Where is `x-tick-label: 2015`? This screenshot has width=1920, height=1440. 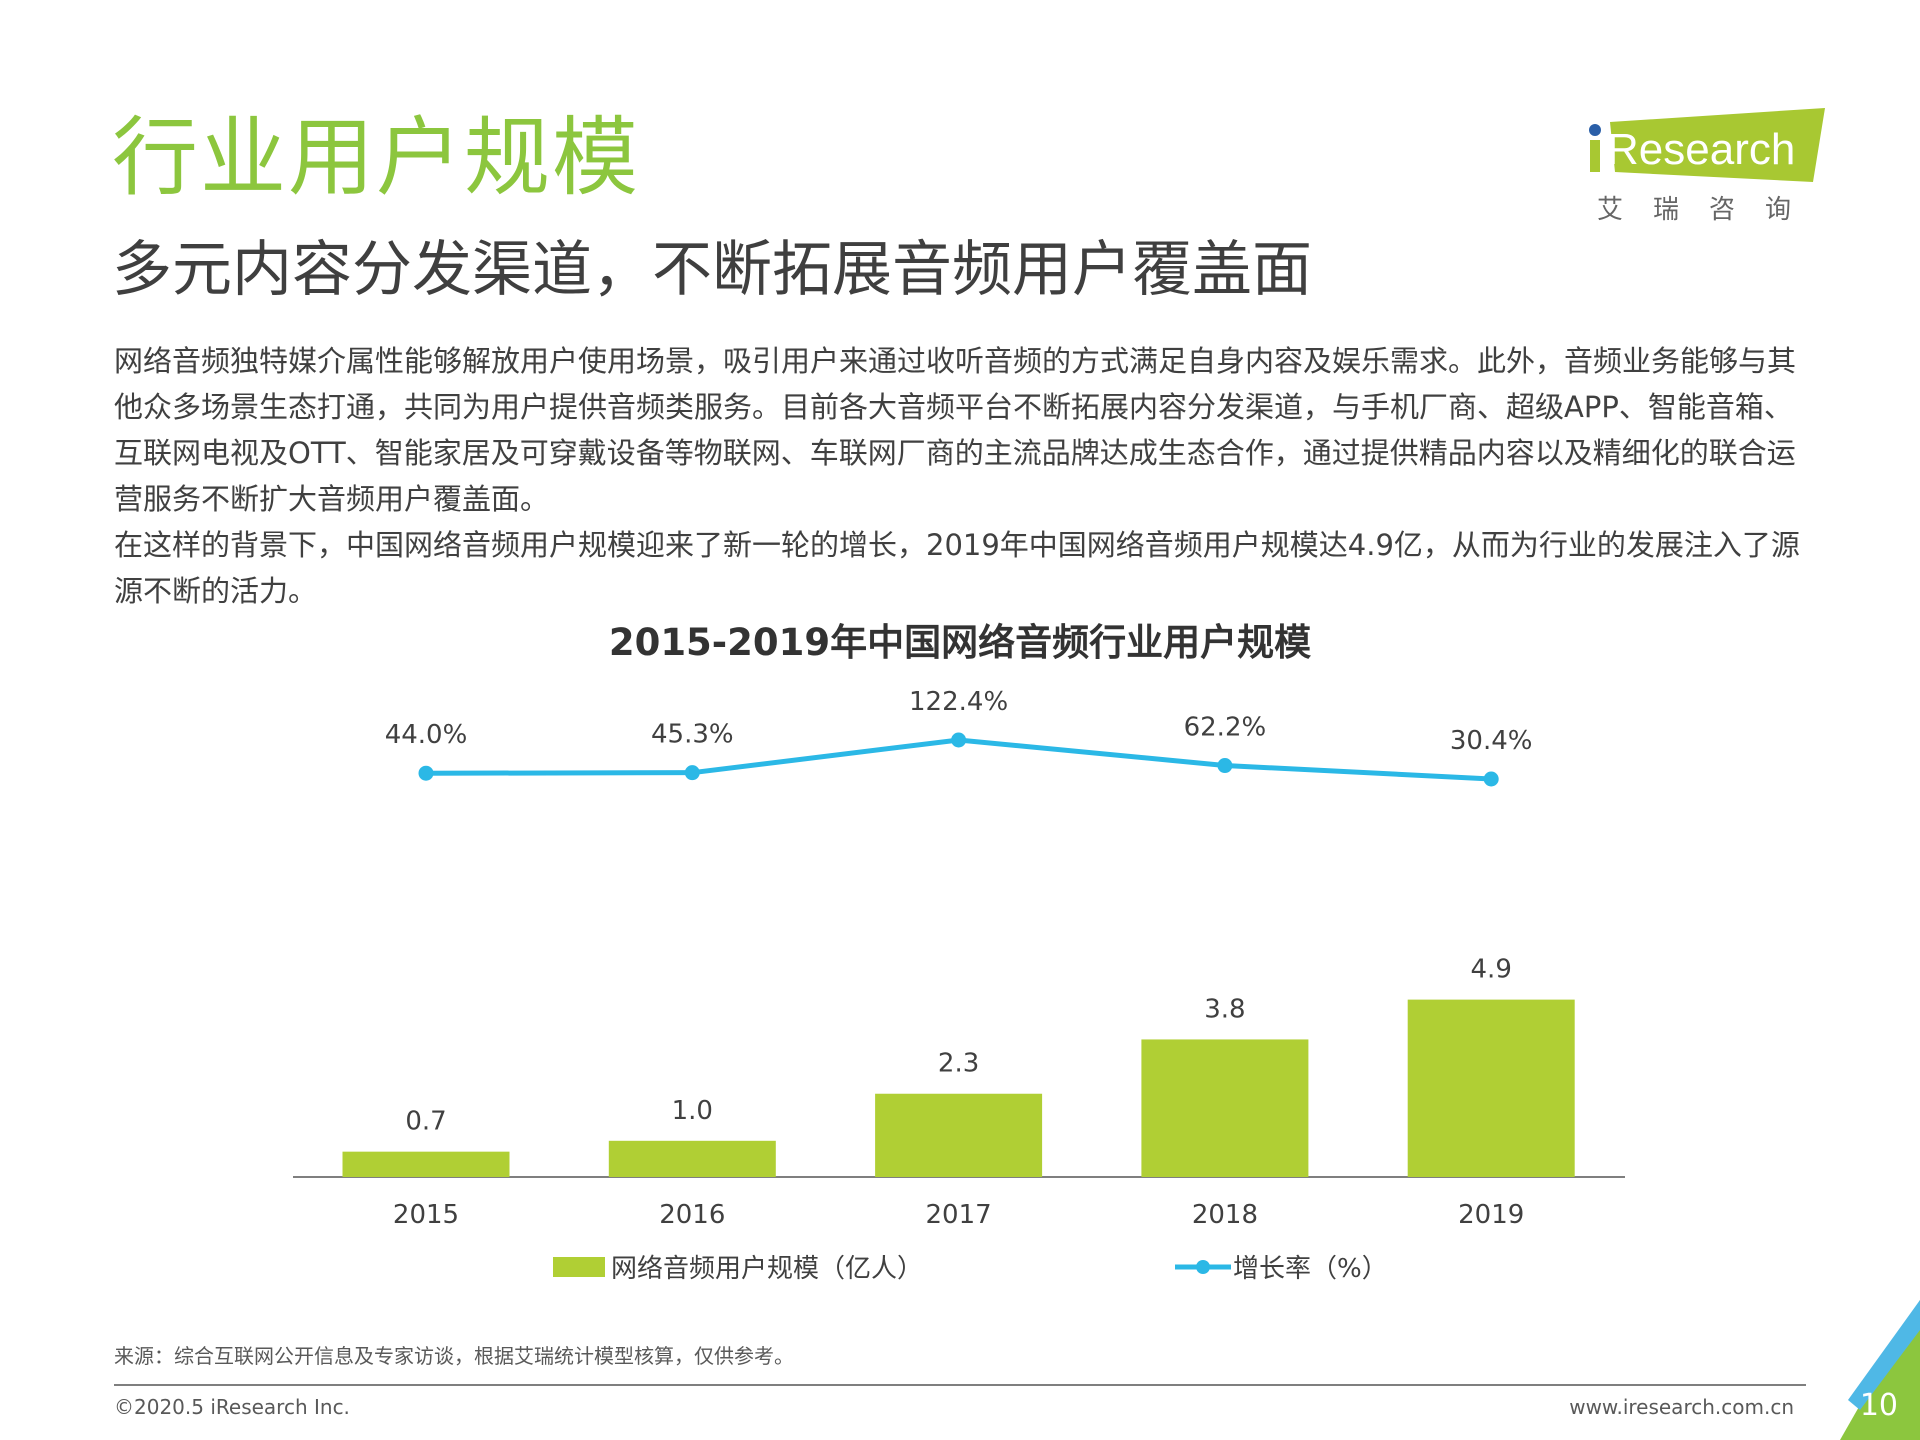 x-tick-label: 2015 is located at coordinates (426, 1215).